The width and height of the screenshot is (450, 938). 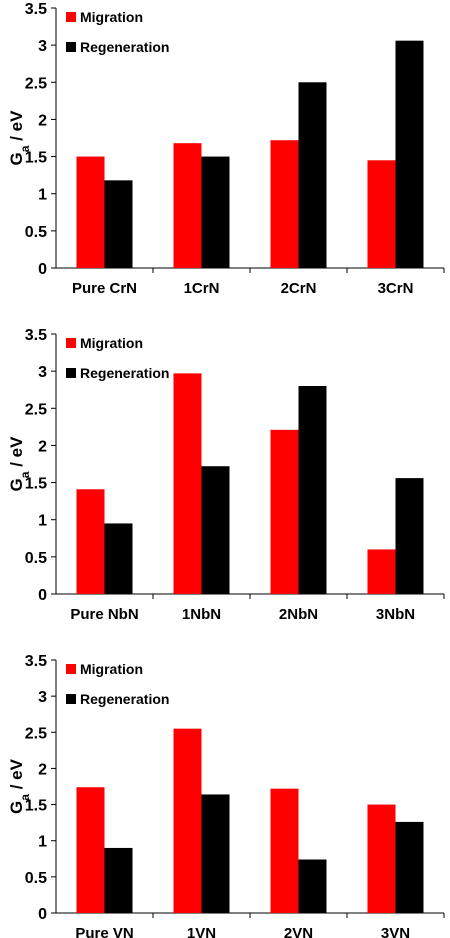 I want to click on x-category-label: 1NbN, so click(x=201, y=614).